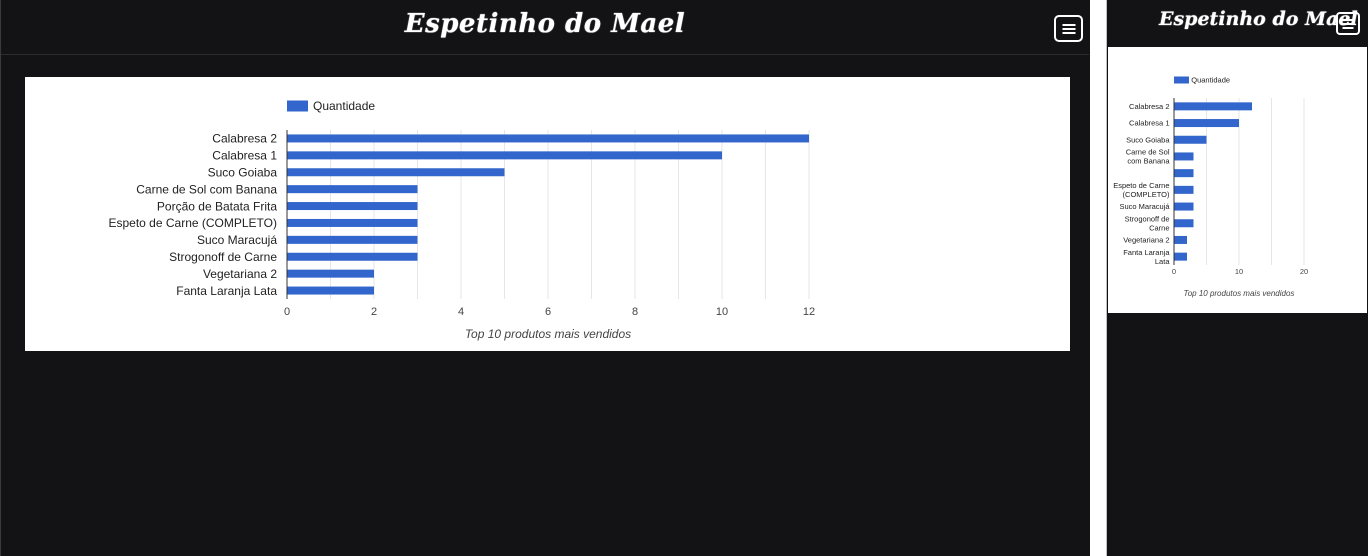 This screenshot has height=556, width=1368. I want to click on category-label: Strogonoff de Carne, so click(223, 257).